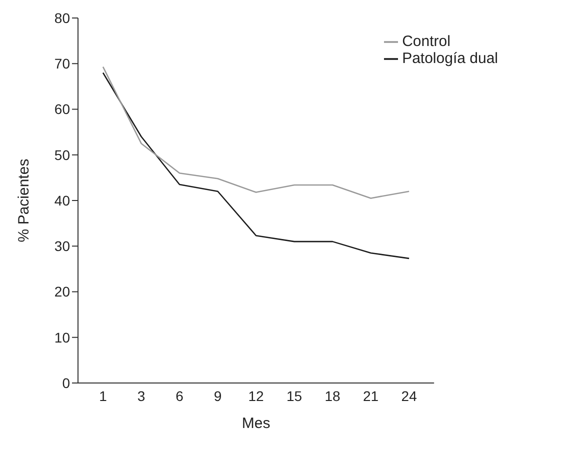 This screenshot has height=465, width=570. Describe the element at coordinates (218, 396) in the screenshot. I see `x-tick-label: 9` at that location.